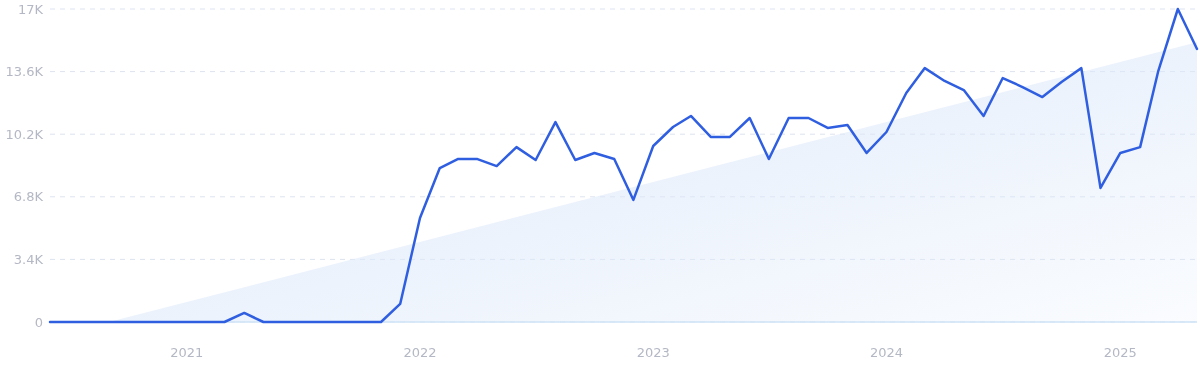  Describe the element at coordinates (420, 352) in the screenshot. I see `x-tick-label: 2022` at that location.